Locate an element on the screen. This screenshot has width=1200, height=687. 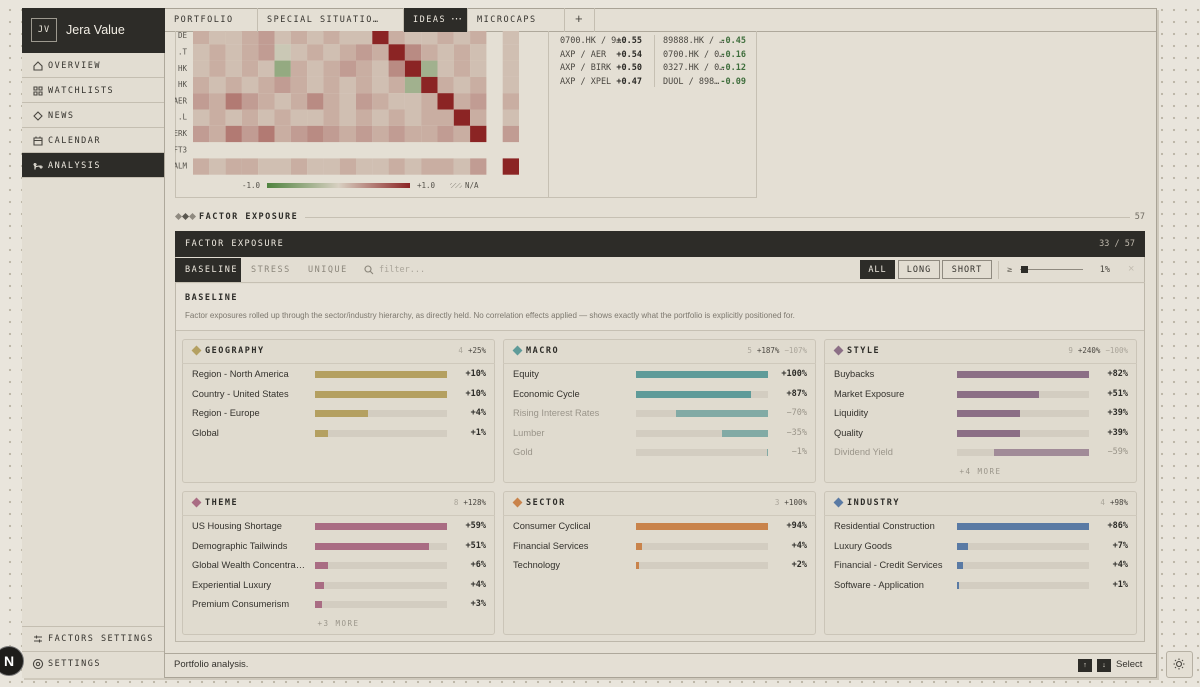
subtab-bar is located at coordinates (660, 270).